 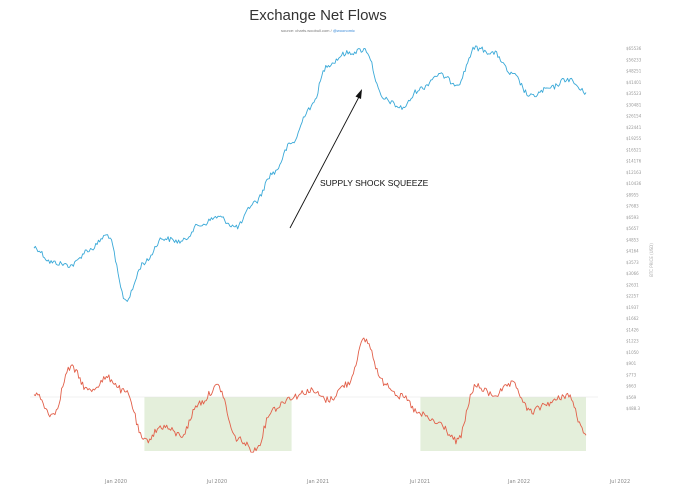 What do you see at coordinates (358, 94) in the screenshot?
I see `annotation-arrowhead` at bounding box center [358, 94].